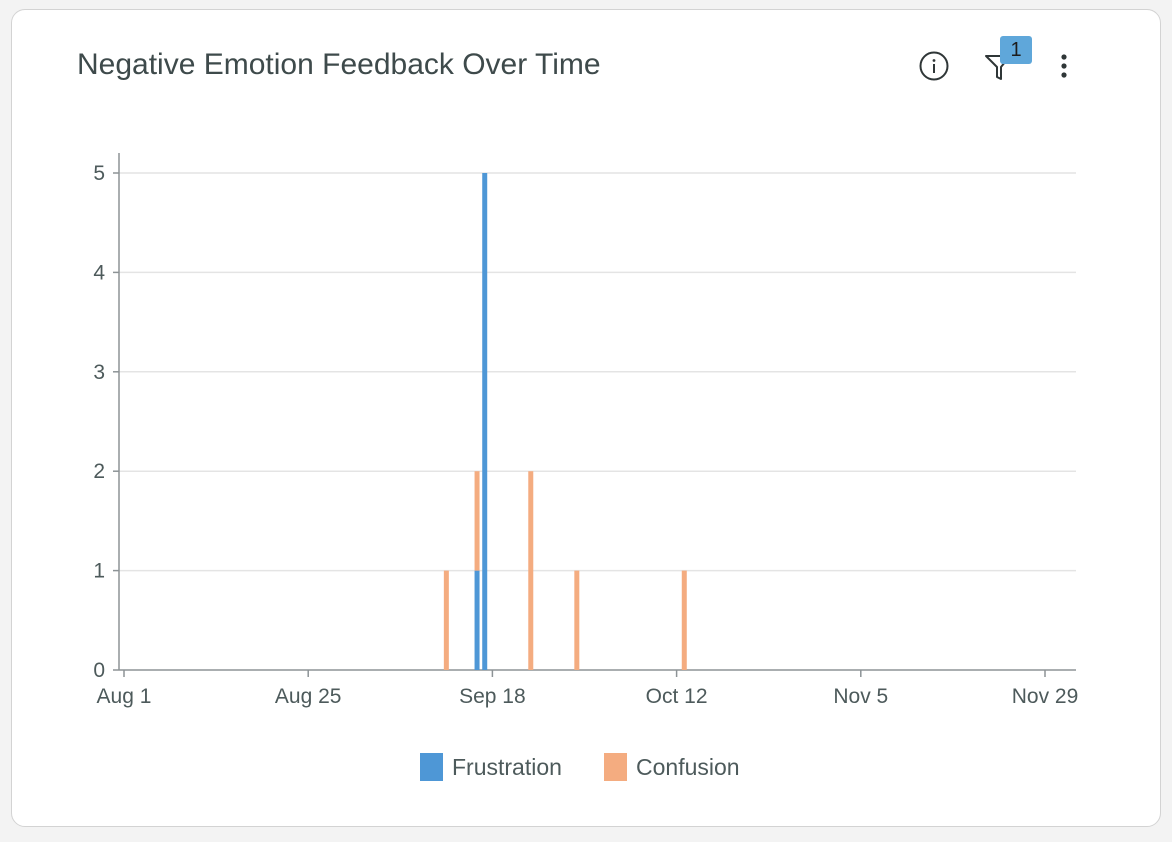 The width and height of the screenshot is (1172, 842). I want to click on chart-title: Negative Emotion Feedback Over Time, so click(339, 64).